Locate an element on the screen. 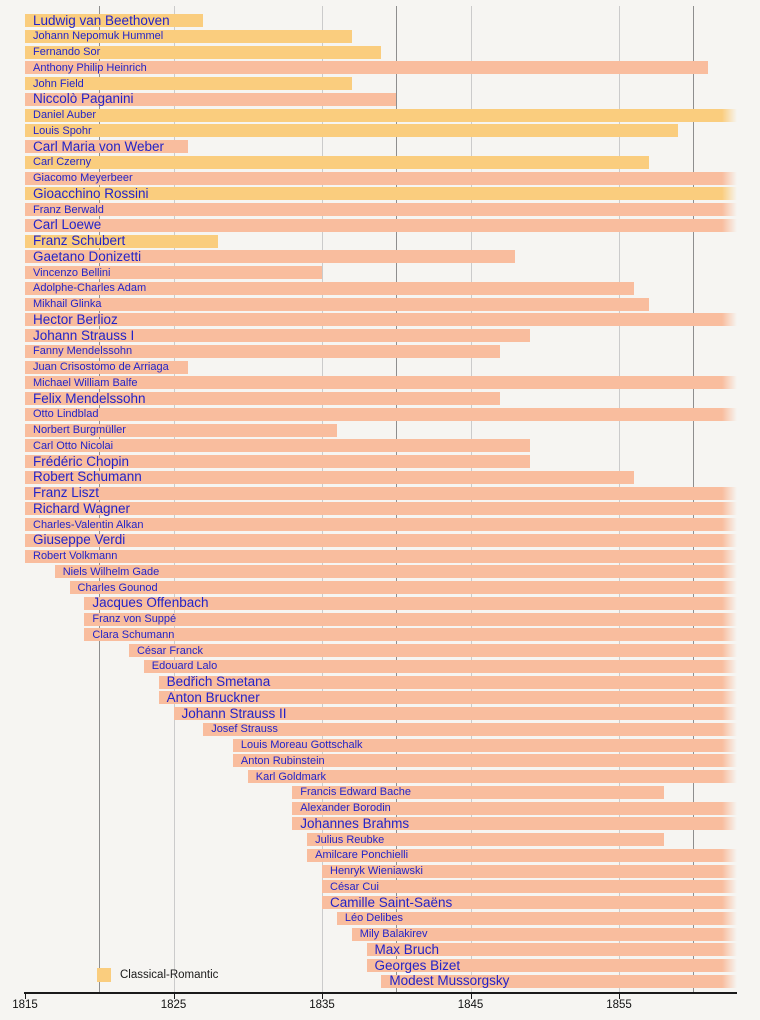  composer-label: Bedřich Smetana is located at coordinates (218, 681).